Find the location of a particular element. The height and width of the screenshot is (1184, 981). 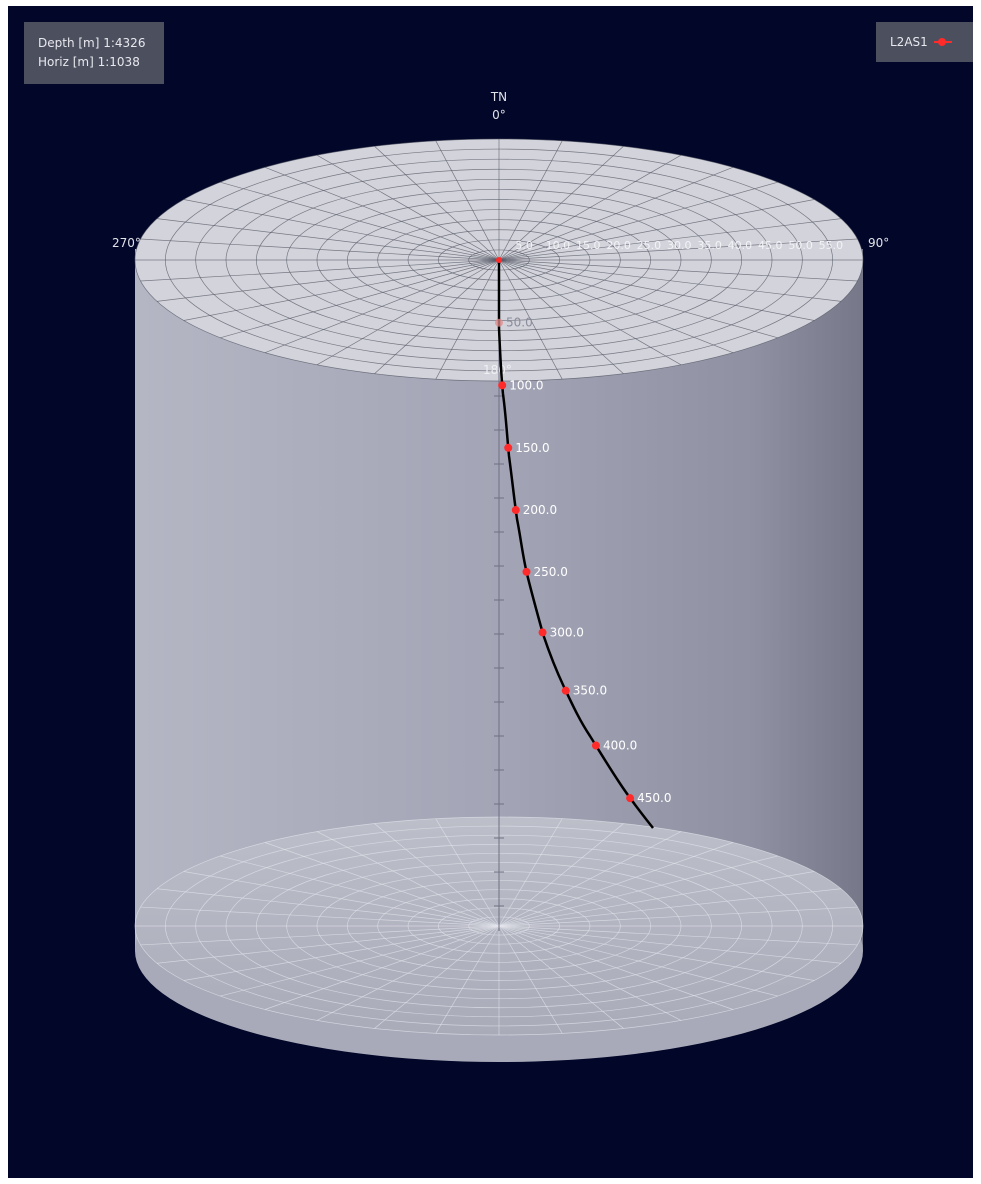

compass-east-degrees: 90° is located at coordinates (878, 243).